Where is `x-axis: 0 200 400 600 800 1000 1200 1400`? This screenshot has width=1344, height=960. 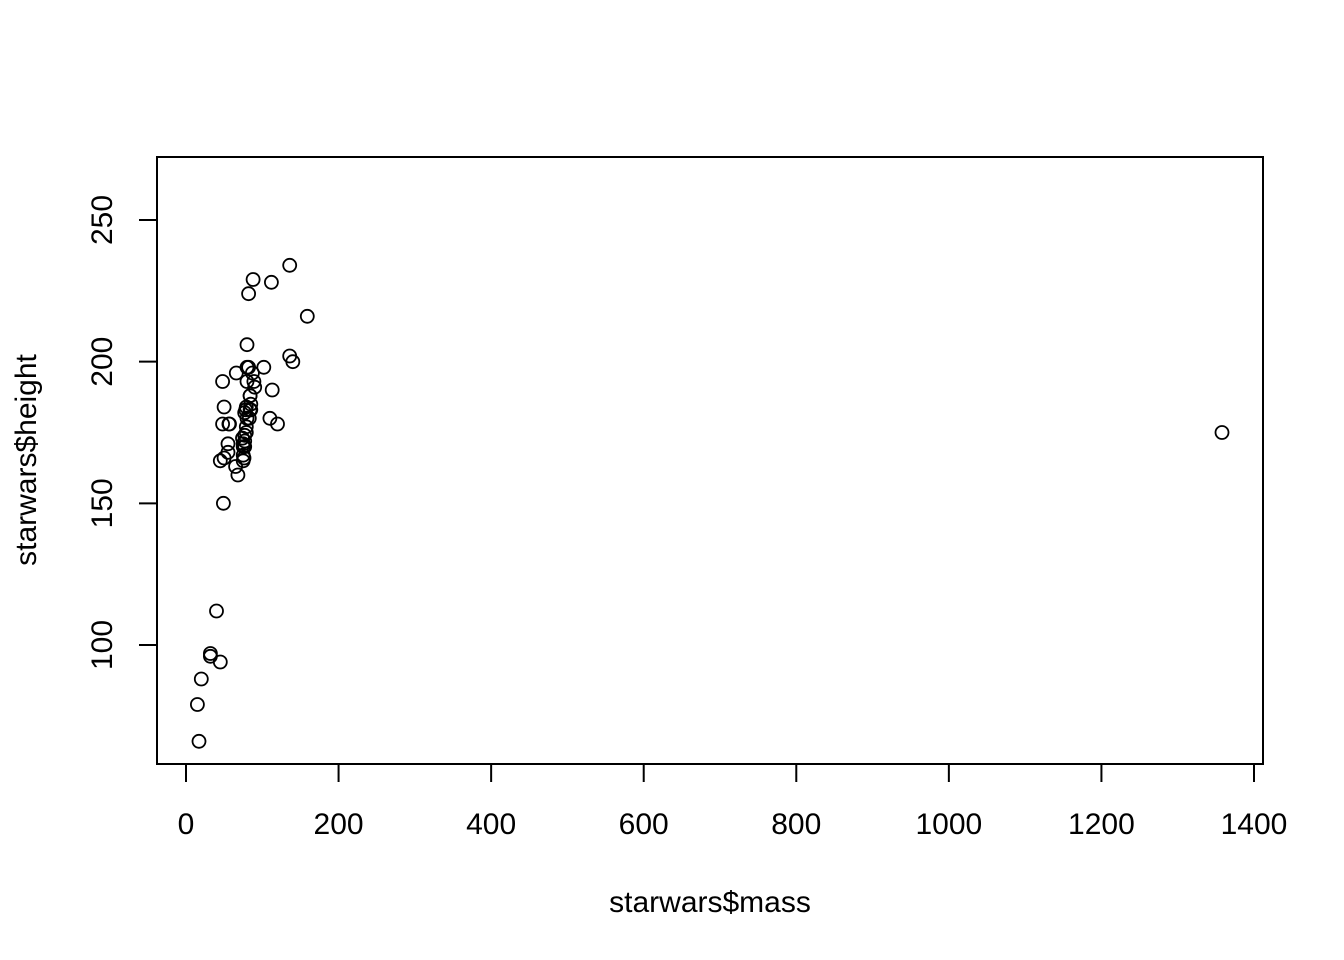 x-axis: 0 200 400 600 800 1000 1200 1400 is located at coordinates (733, 802).